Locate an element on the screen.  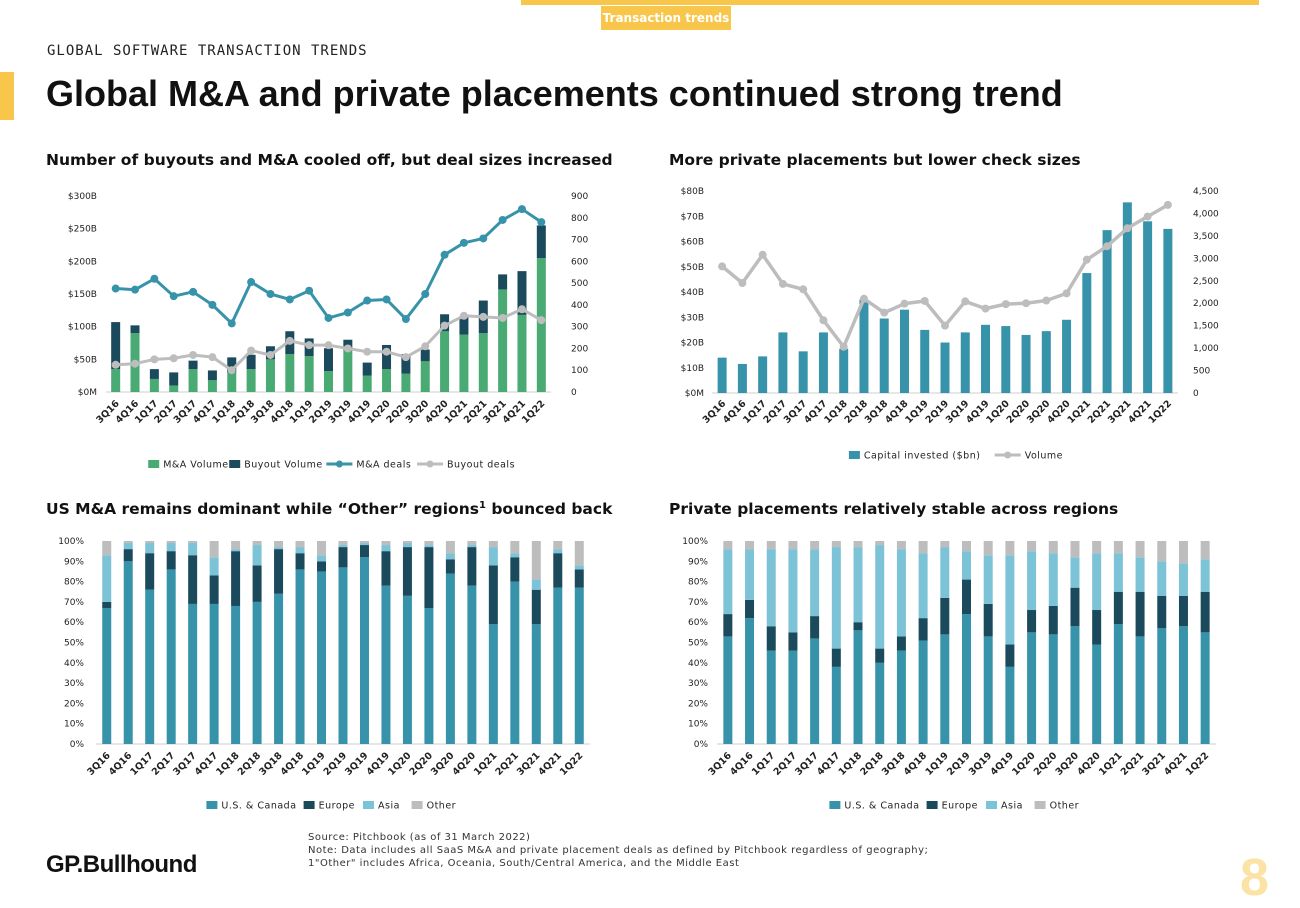
chart4-x-tick: 1Q20 is located at coordinates (1024, 764).